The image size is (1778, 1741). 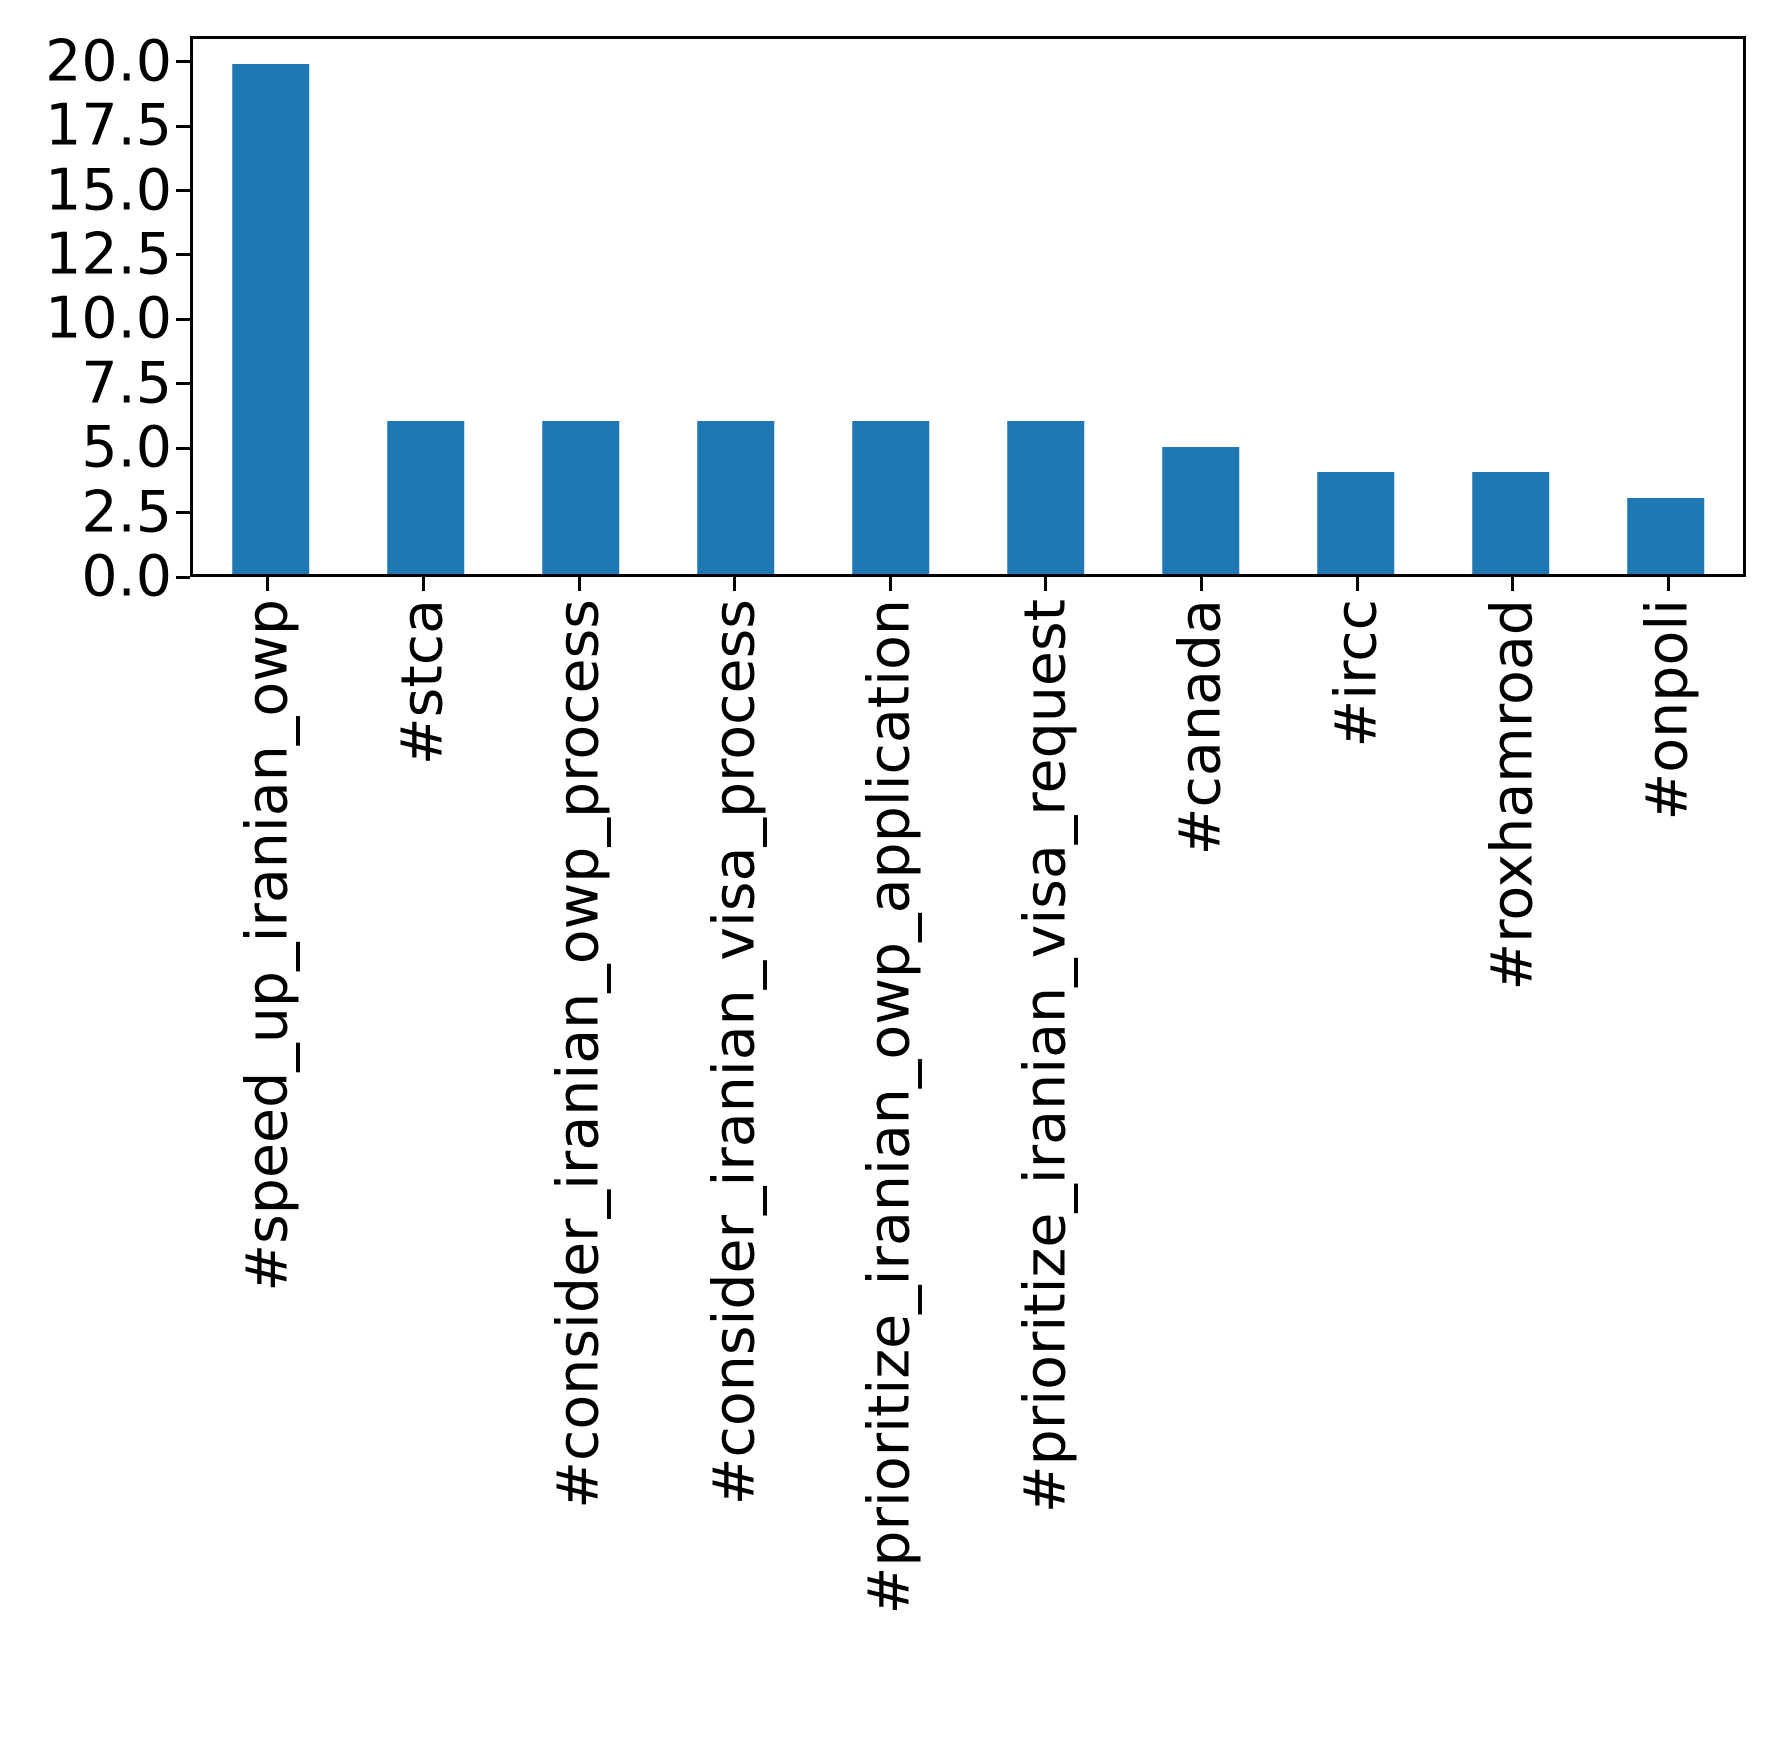 What do you see at coordinates (1665, 535) in the screenshot?
I see `bar-onpoli` at bounding box center [1665, 535].